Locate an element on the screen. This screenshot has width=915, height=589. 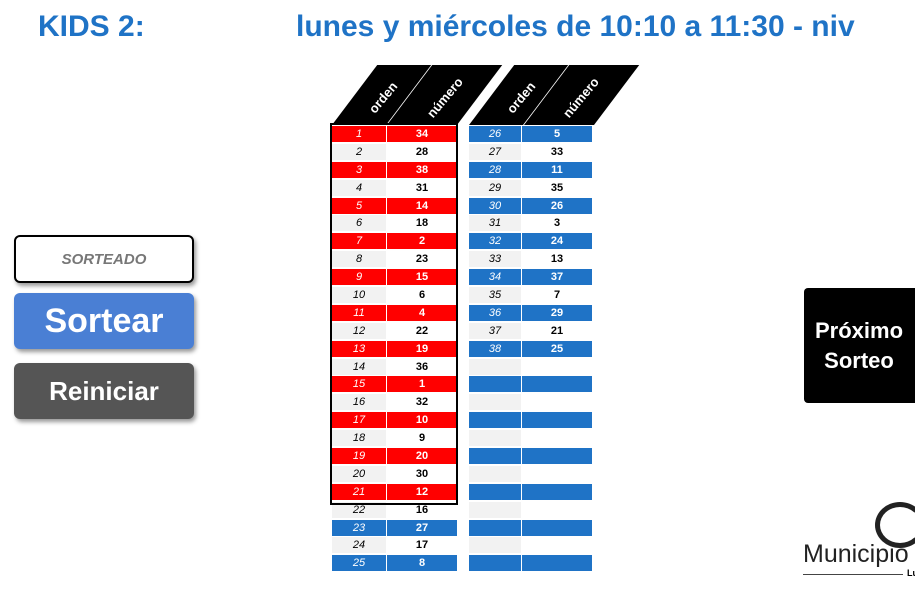
orden-cell: 23 is located at coordinates (359, 527).